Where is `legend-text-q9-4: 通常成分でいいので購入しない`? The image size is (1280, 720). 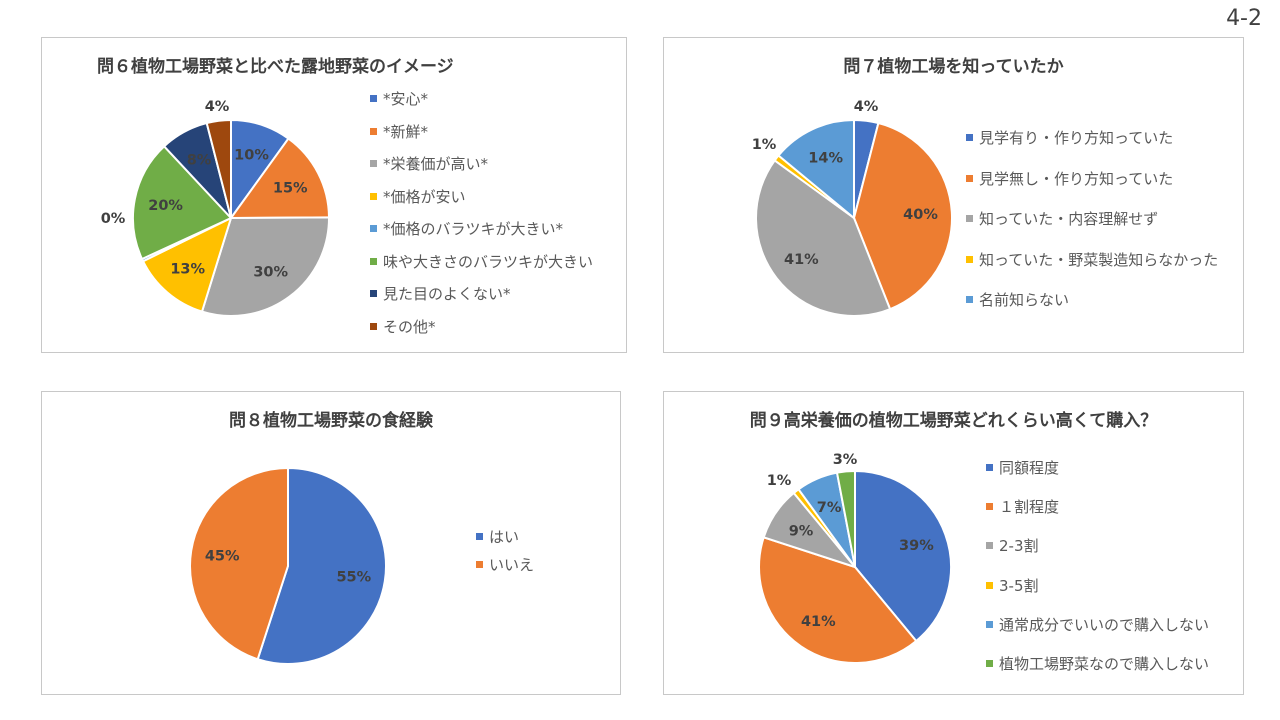
legend-text-q9-4: 通常成分でいいので購入しない is located at coordinates (1104, 624).